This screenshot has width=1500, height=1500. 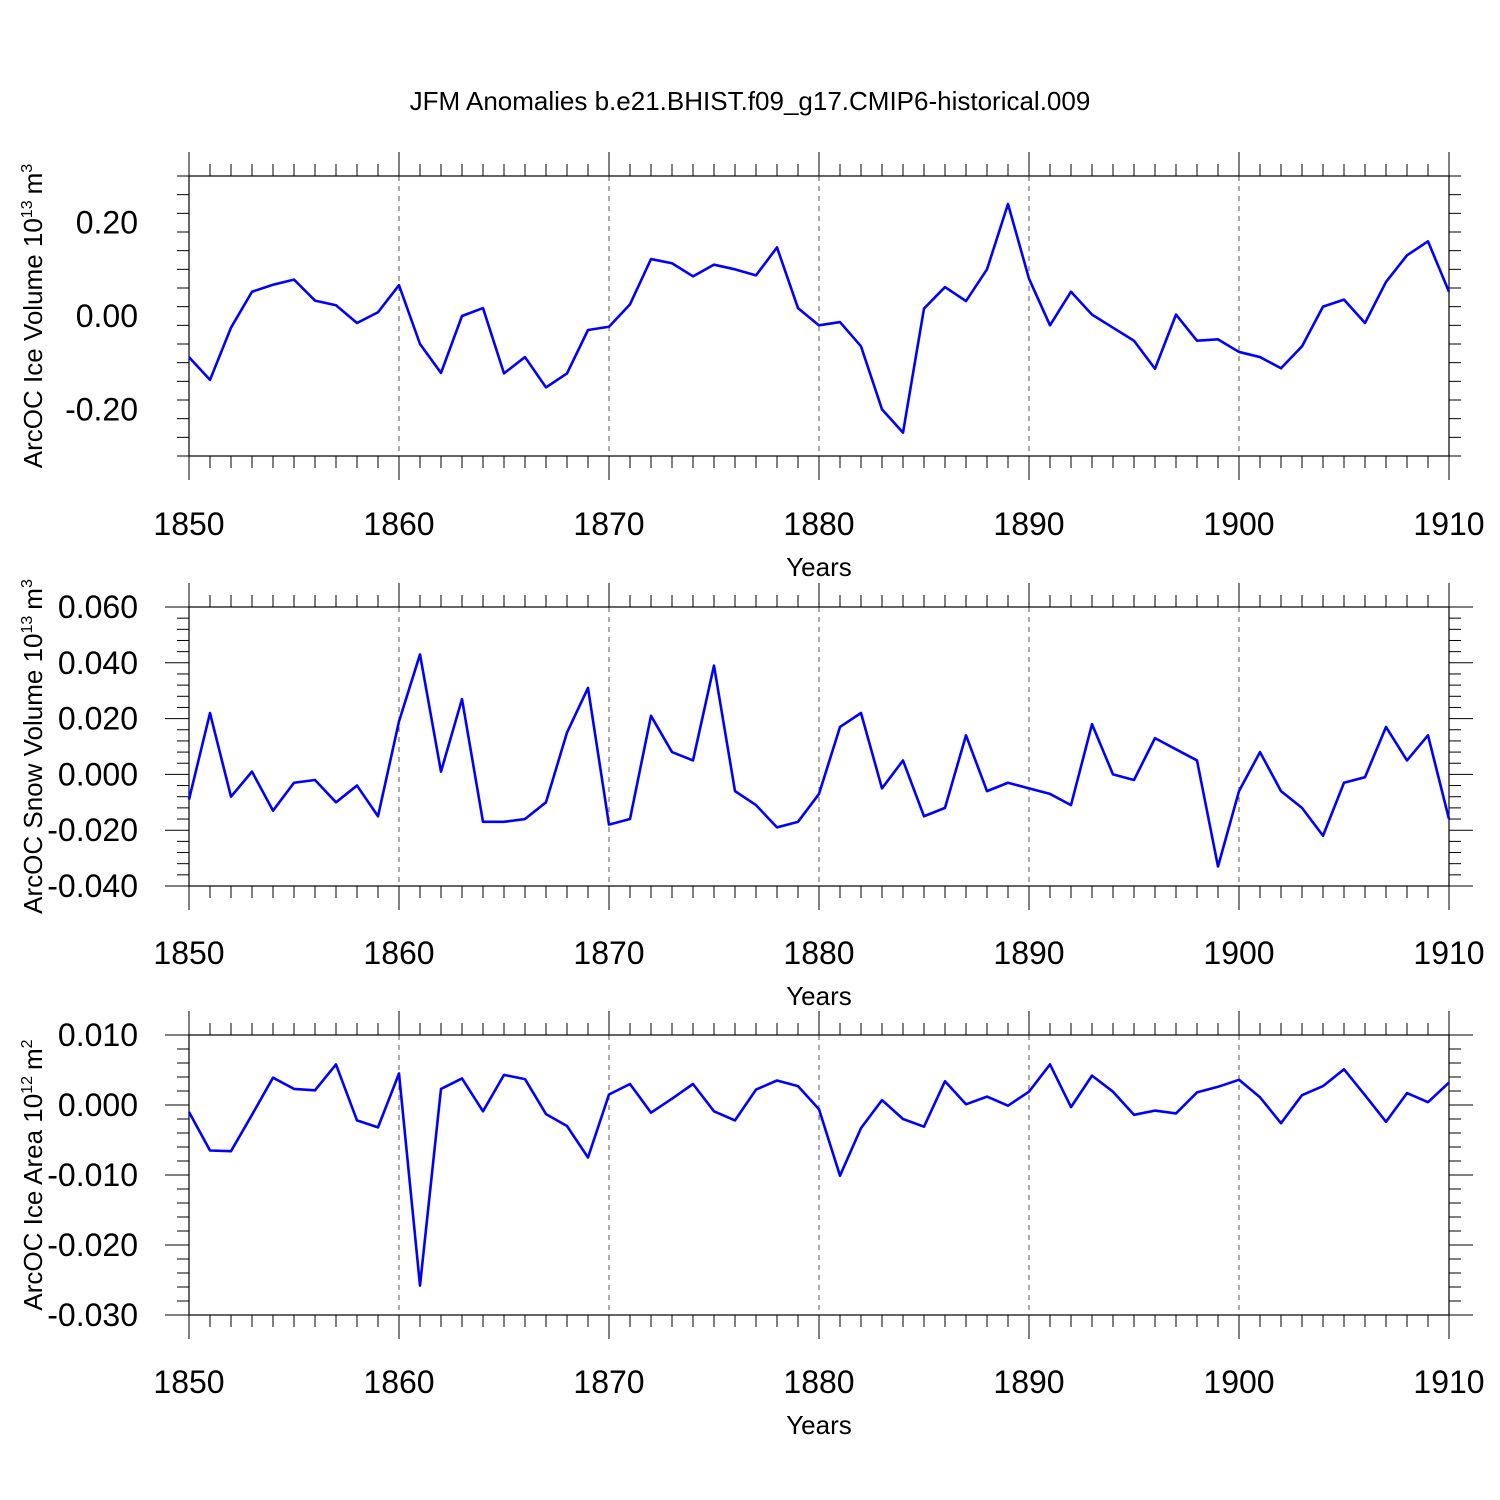 I want to click on y-tick-label: 0.20, so click(x=107, y=223).